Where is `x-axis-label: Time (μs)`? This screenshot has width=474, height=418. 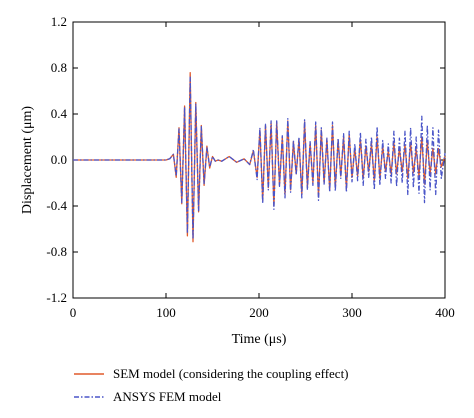 x-axis-label: Time (μs) is located at coordinates (259, 339).